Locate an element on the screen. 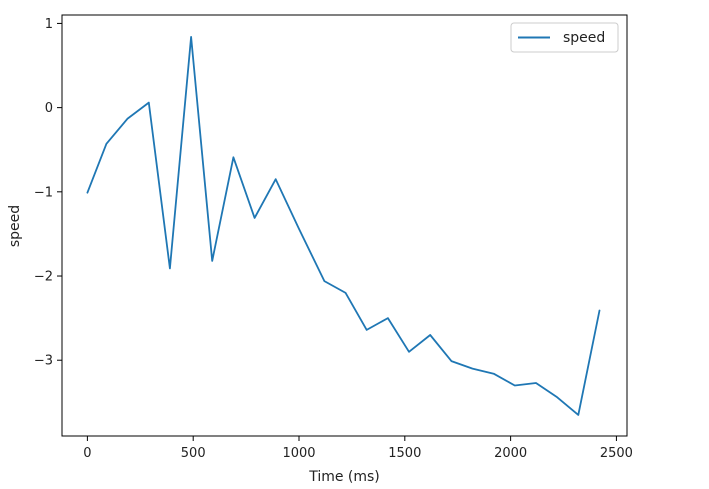 The height and width of the screenshot is (489, 709). legend: speed is located at coordinates (564, 37).